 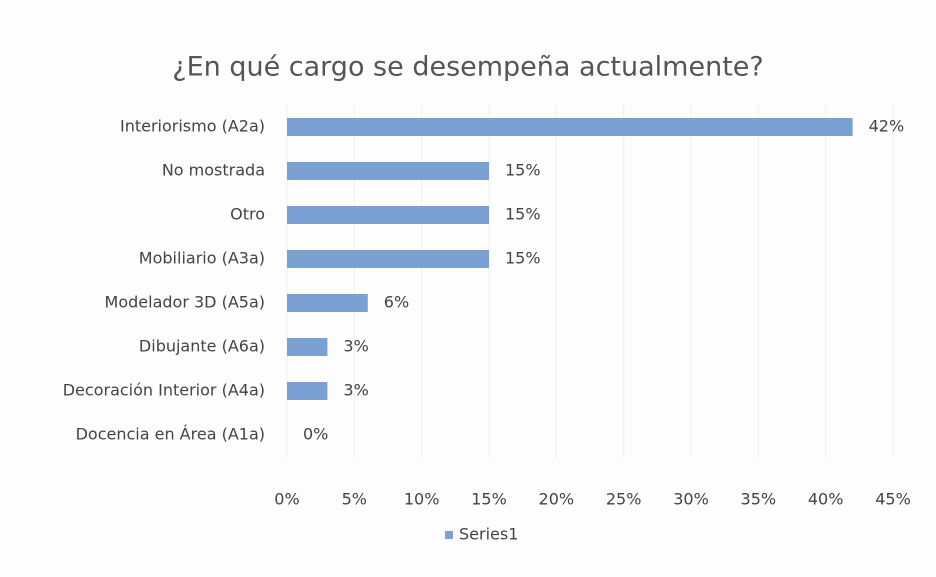 I want to click on y-tick-label: Docencia en Área (A1a), so click(x=170, y=434).